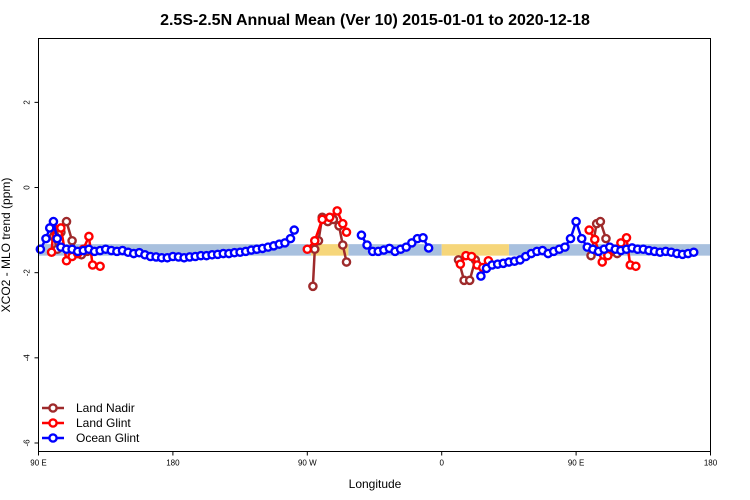 Image resolution: width=750 pixels, height=500 pixels. Describe the element at coordinates (27, 358) in the screenshot. I see `y-tick-label: -4` at that location.